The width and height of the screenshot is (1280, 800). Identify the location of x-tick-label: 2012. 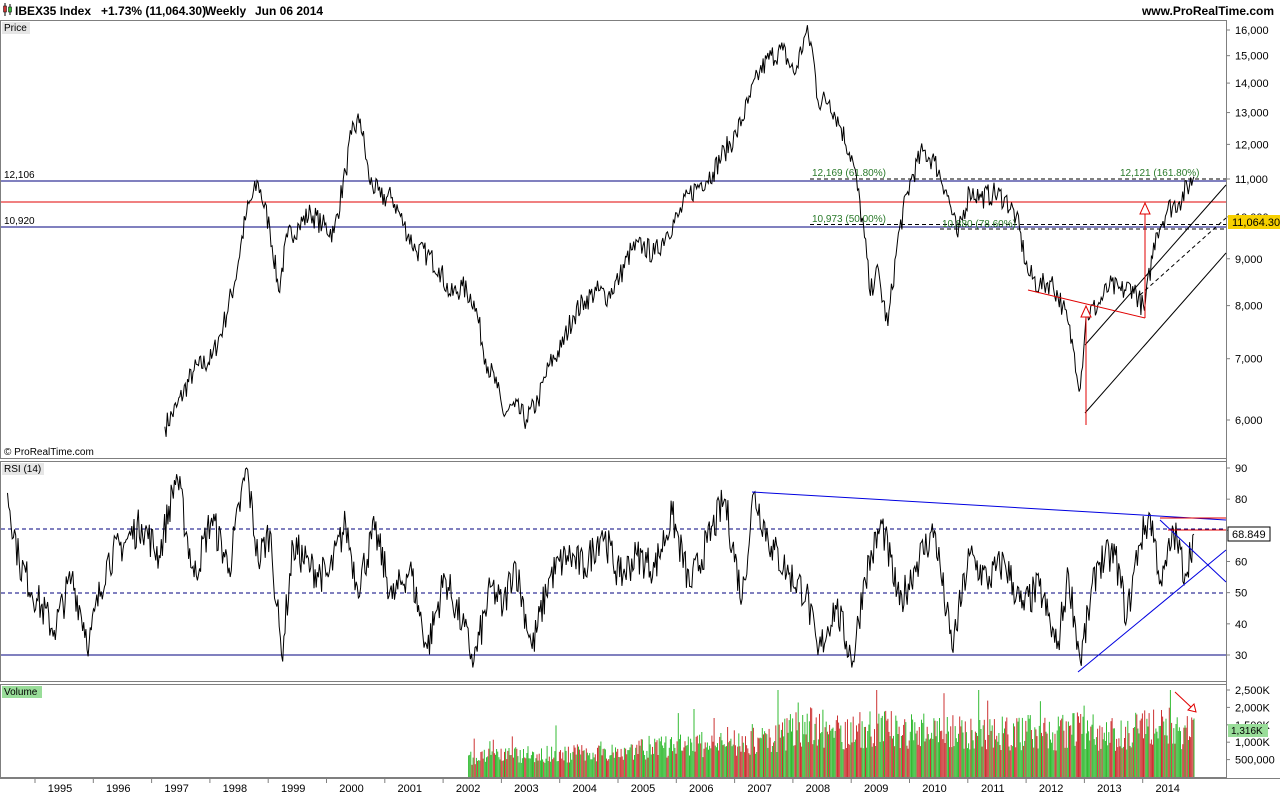
(1051, 789).